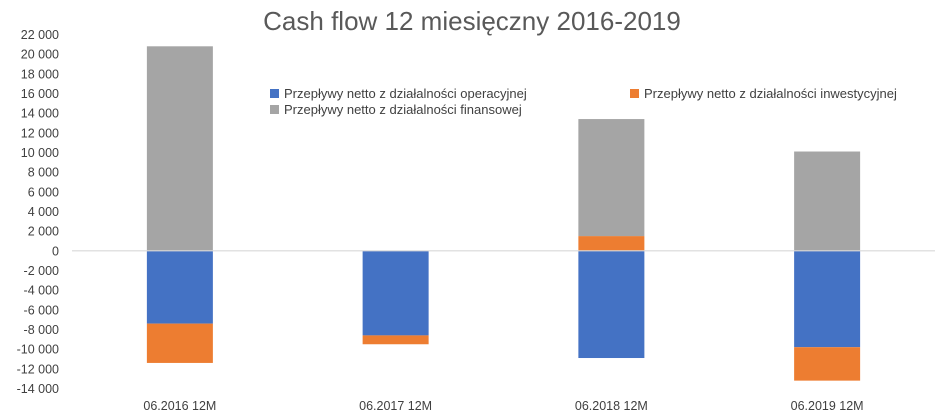  What do you see at coordinates (472, 21) in the screenshot?
I see `chart-title: Cash flow 12 miesięczny 2016-2019` at bounding box center [472, 21].